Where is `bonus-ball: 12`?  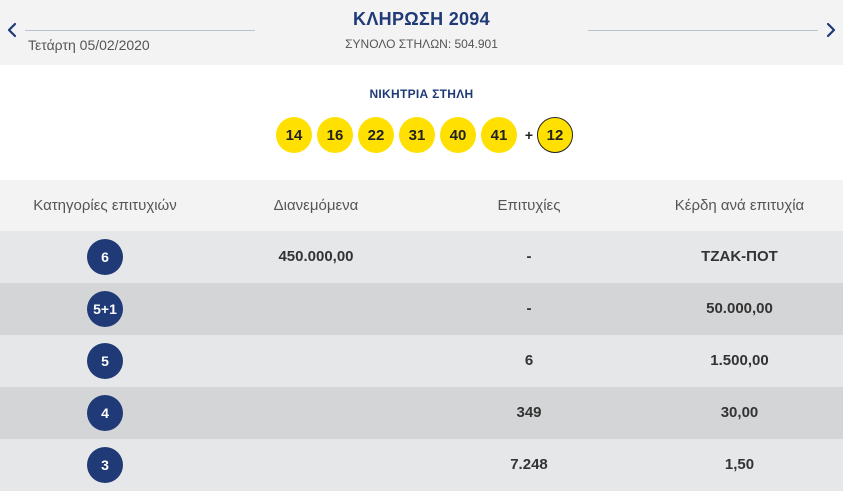
bonus-ball: 12 is located at coordinates (555, 135).